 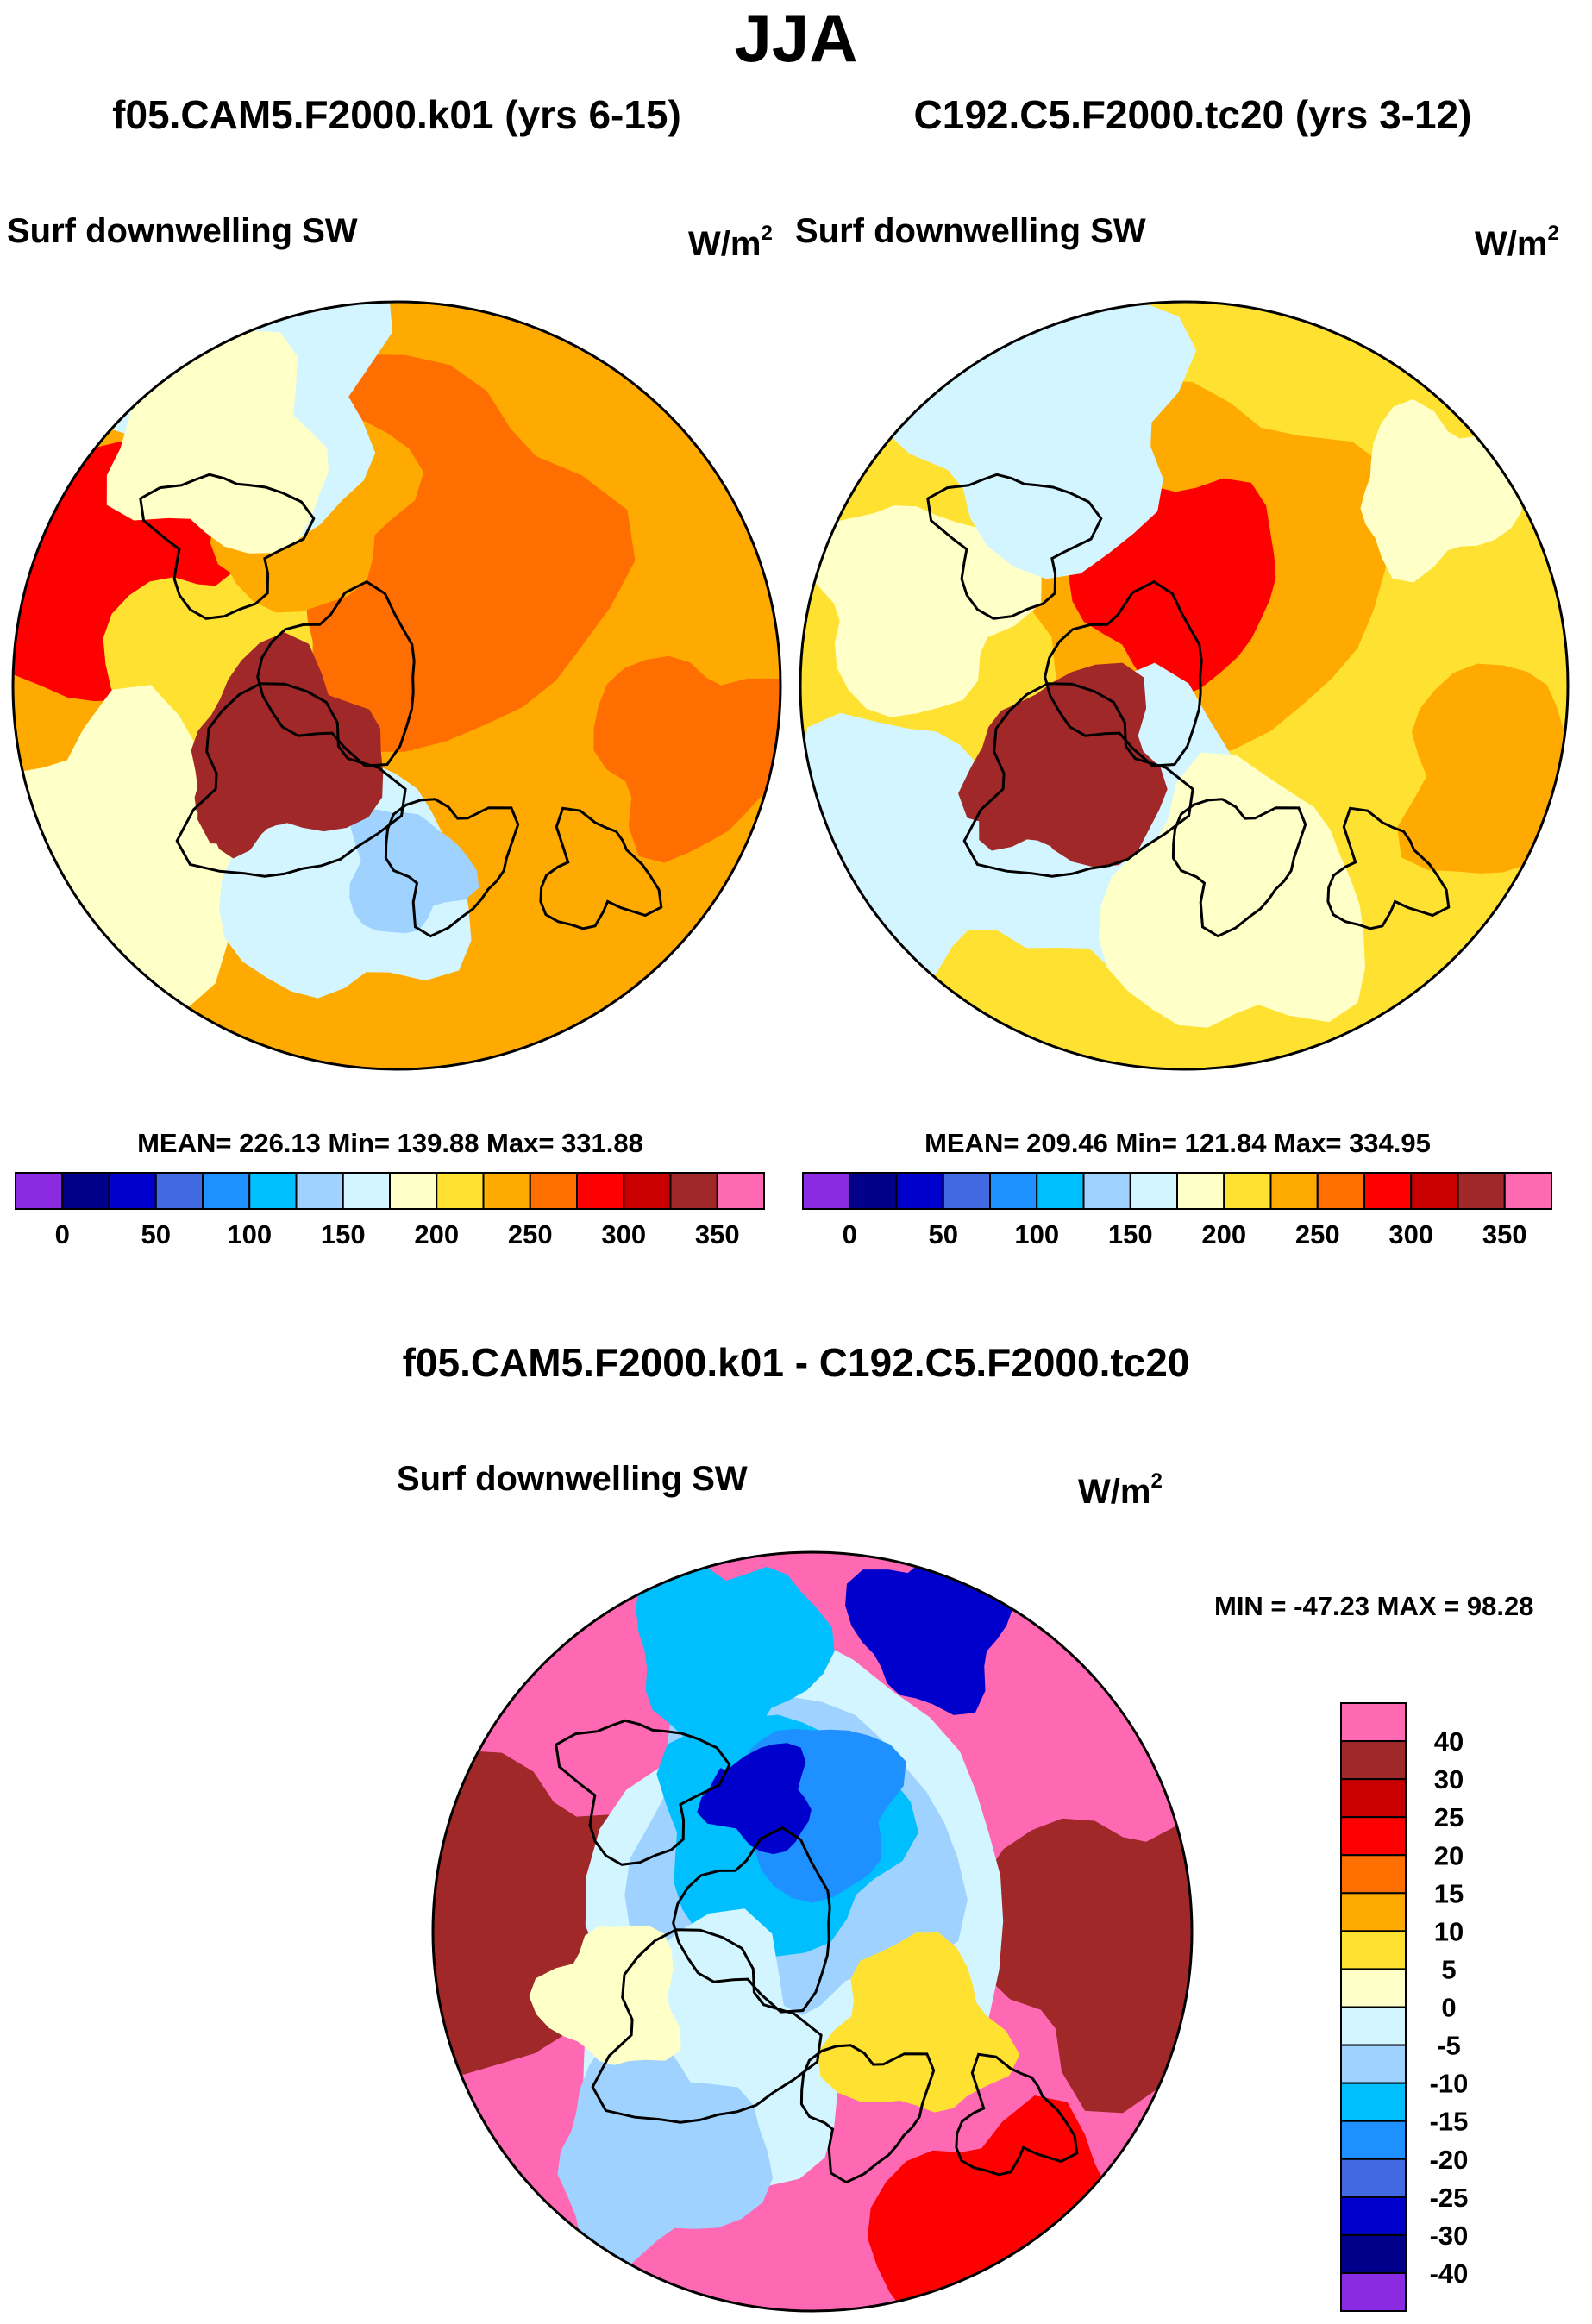 I want to click on colorbar-tick-label: -40, so click(x=1449, y=2273).